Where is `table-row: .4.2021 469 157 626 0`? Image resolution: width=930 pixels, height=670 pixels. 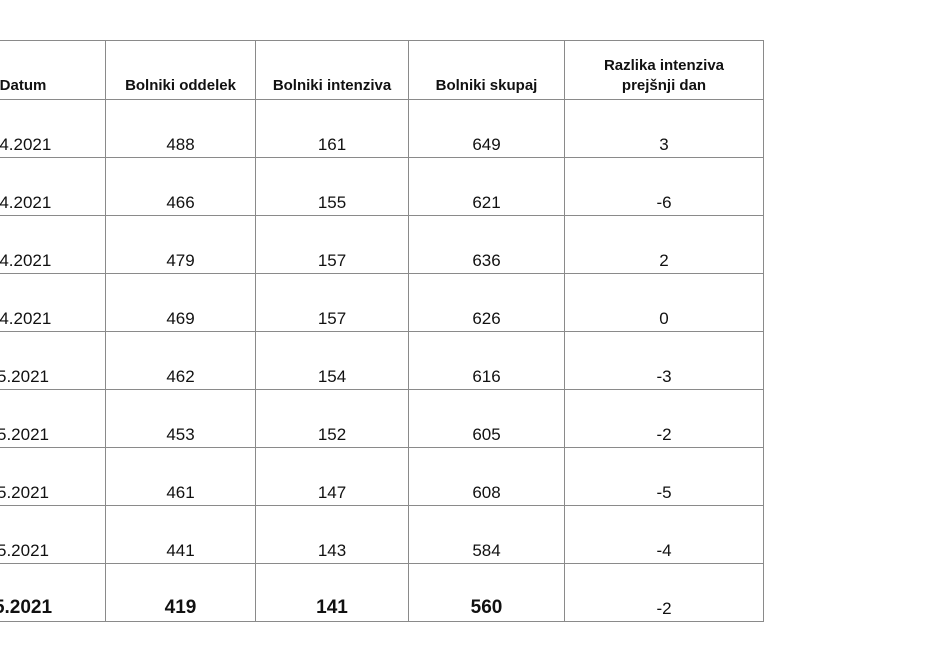 table-row: .4.2021 469 157 626 0 is located at coordinates (382, 302).